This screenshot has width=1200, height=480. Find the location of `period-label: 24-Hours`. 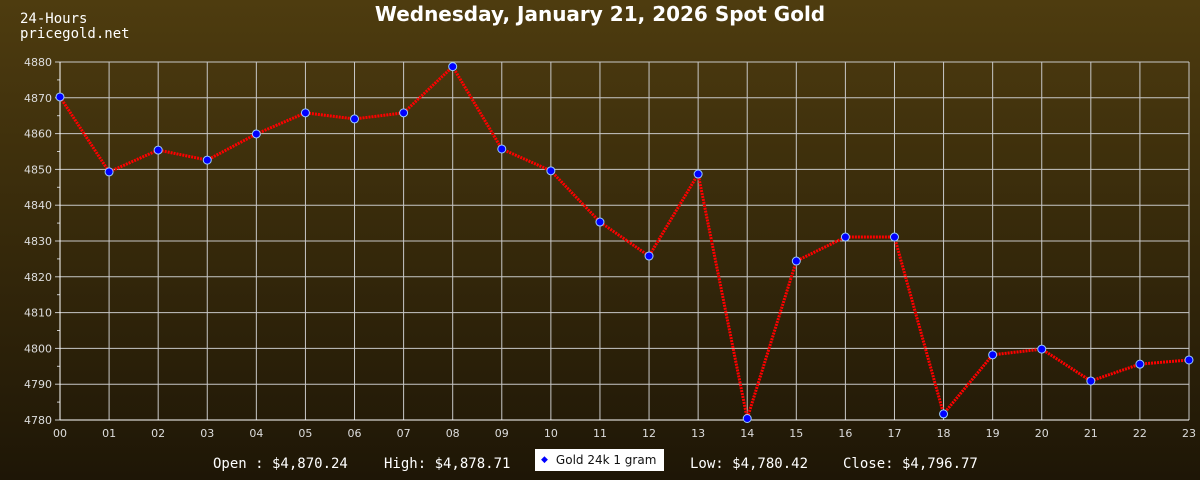

period-label: 24-Hours is located at coordinates (54, 19).